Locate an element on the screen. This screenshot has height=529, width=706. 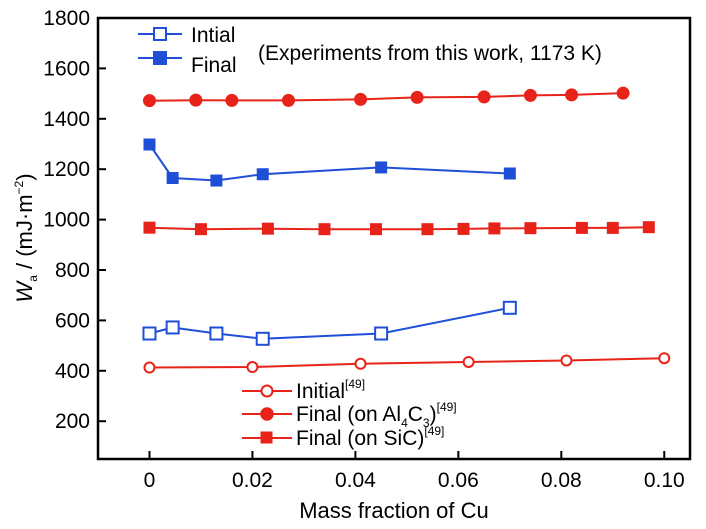
series-final_al4c3 is located at coordinates (386, 97).